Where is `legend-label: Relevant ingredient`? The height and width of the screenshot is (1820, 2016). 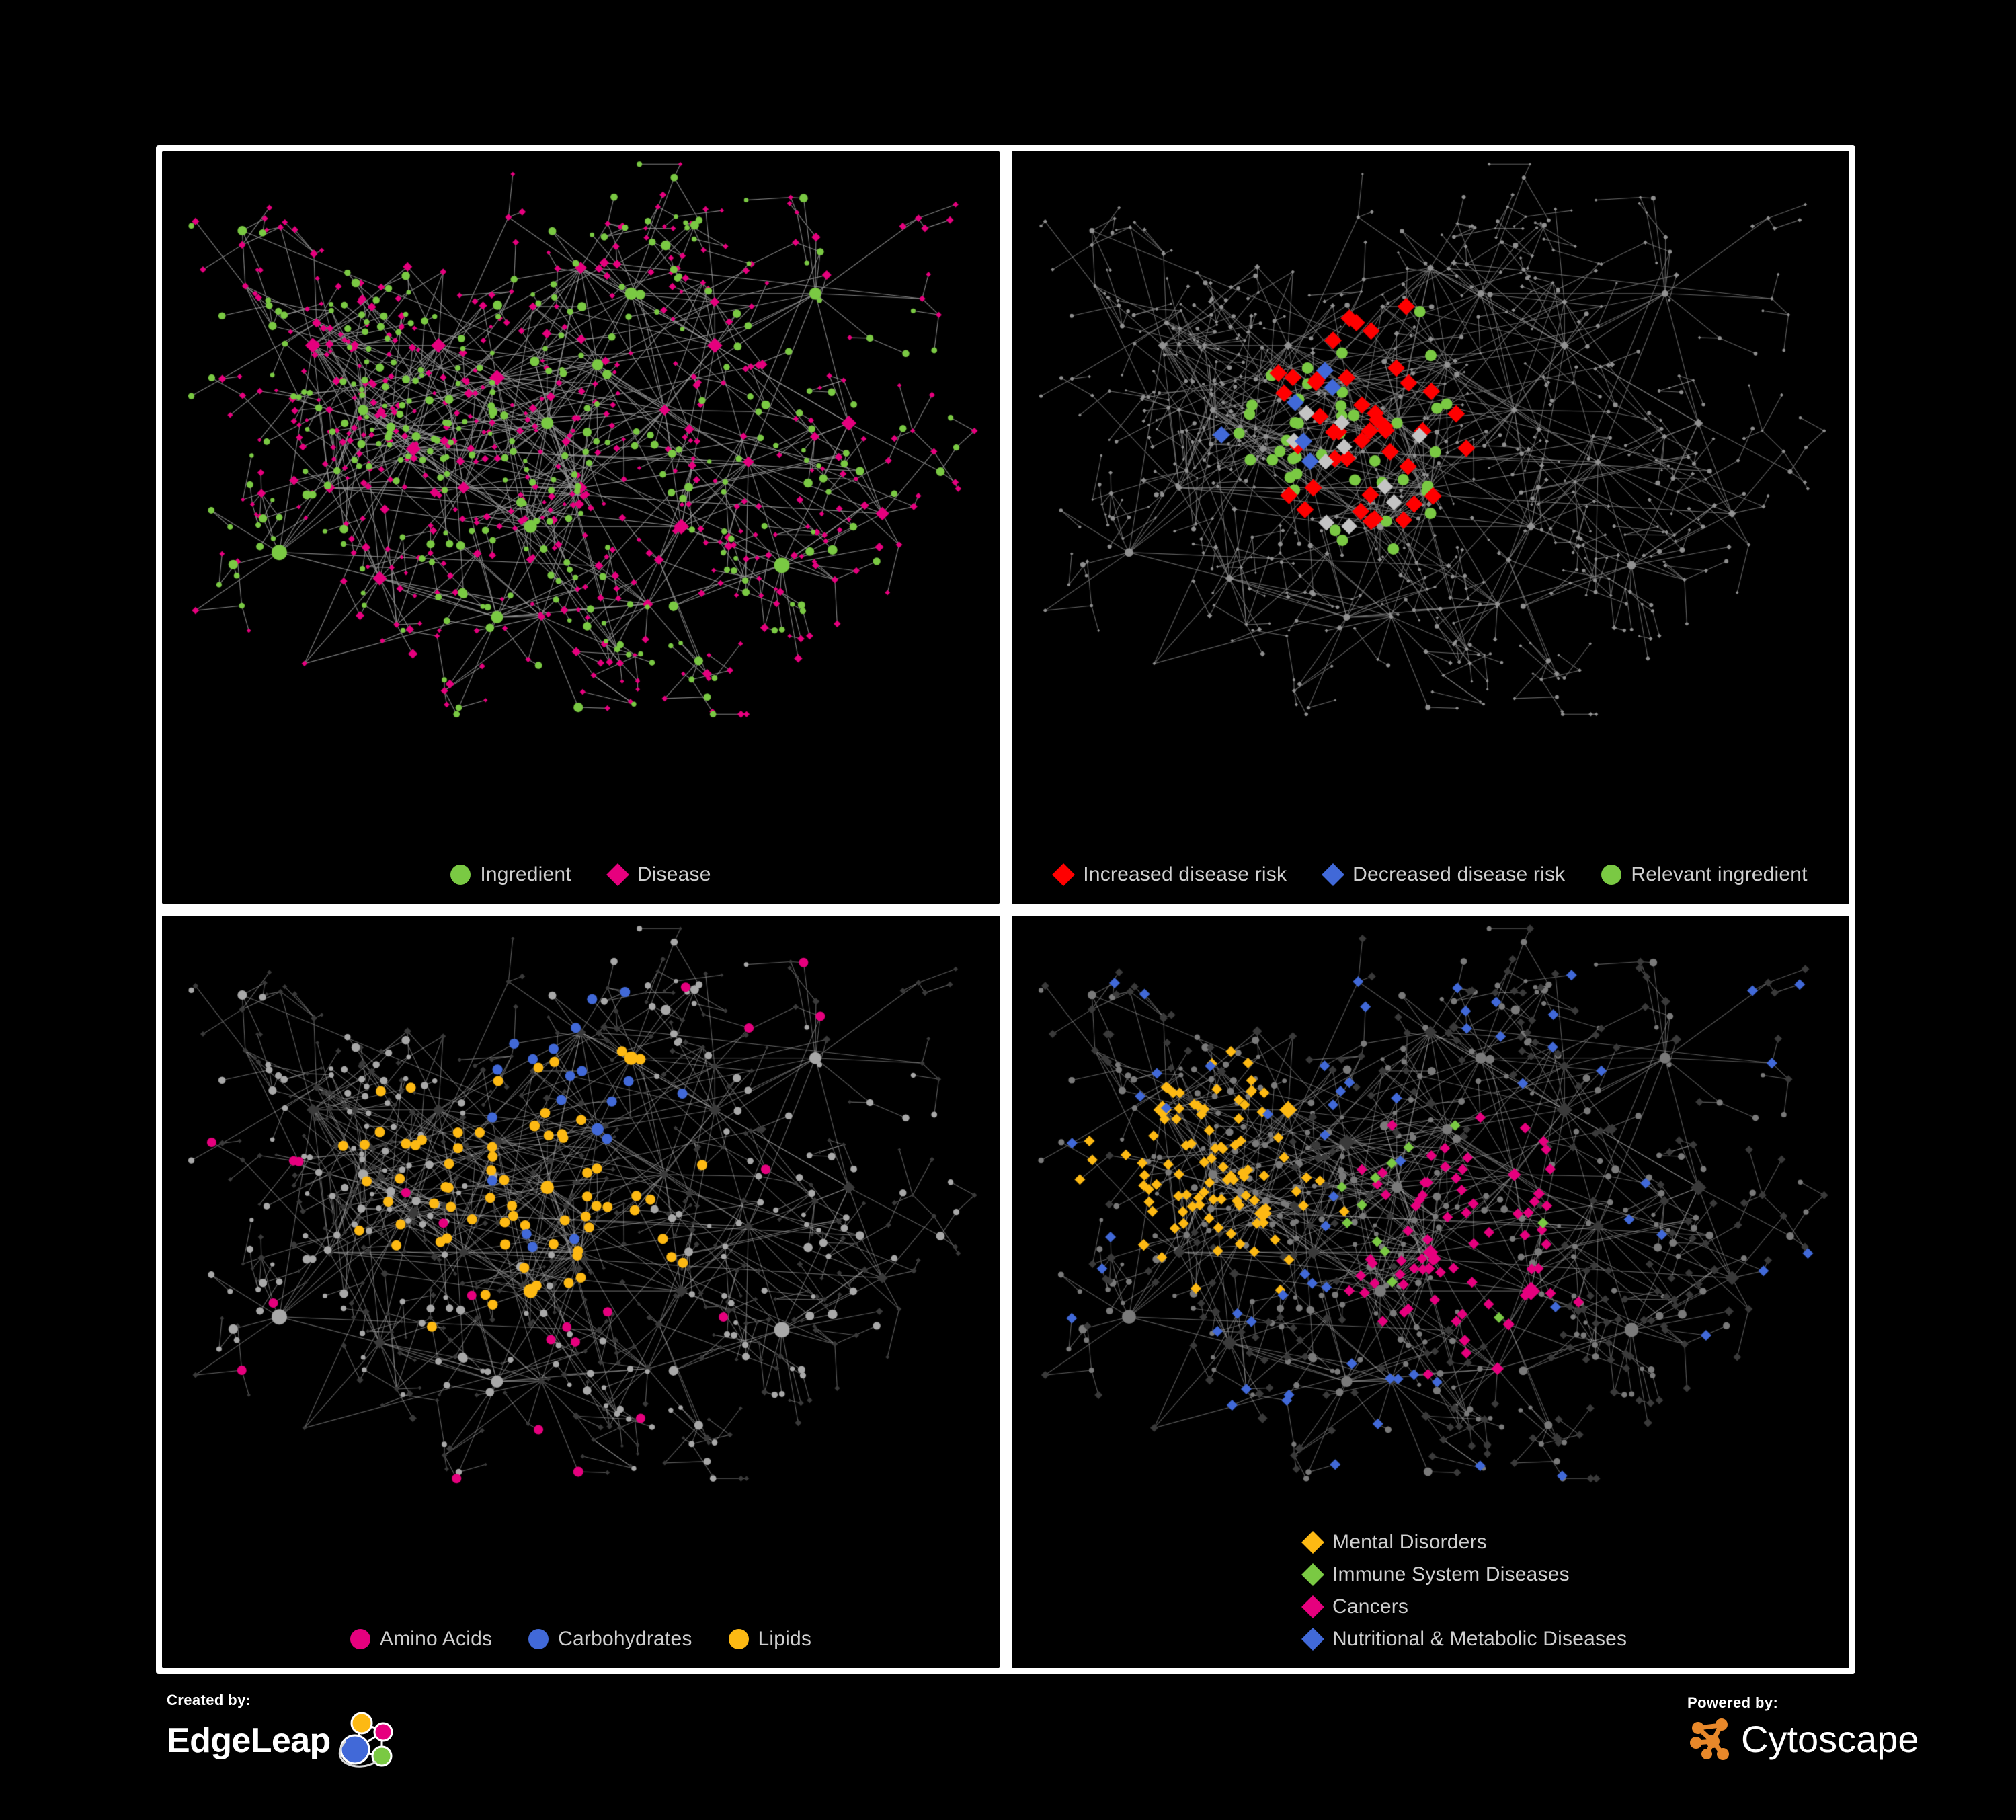 legend-label: Relevant ingredient is located at coordinates (1719, 874).